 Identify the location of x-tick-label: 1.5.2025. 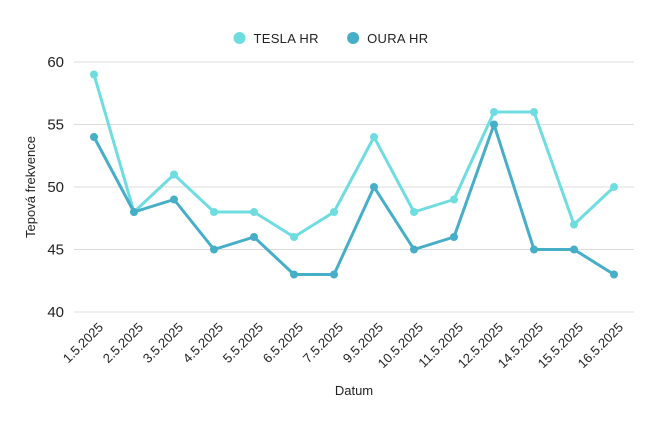
(83, 343).